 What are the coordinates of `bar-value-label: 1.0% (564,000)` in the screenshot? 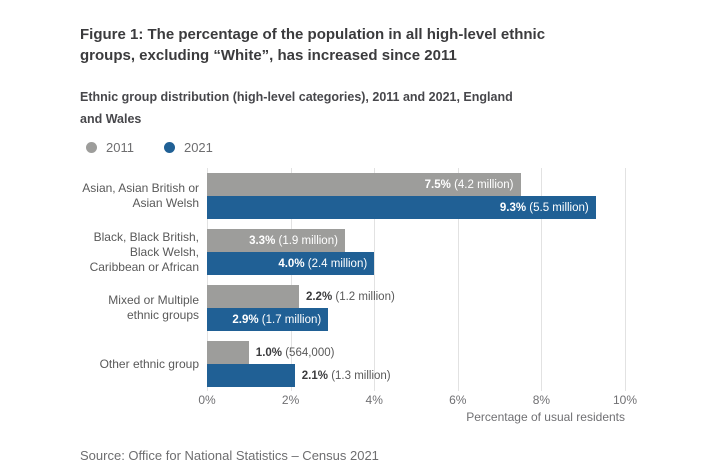 It's located at (295, 353).